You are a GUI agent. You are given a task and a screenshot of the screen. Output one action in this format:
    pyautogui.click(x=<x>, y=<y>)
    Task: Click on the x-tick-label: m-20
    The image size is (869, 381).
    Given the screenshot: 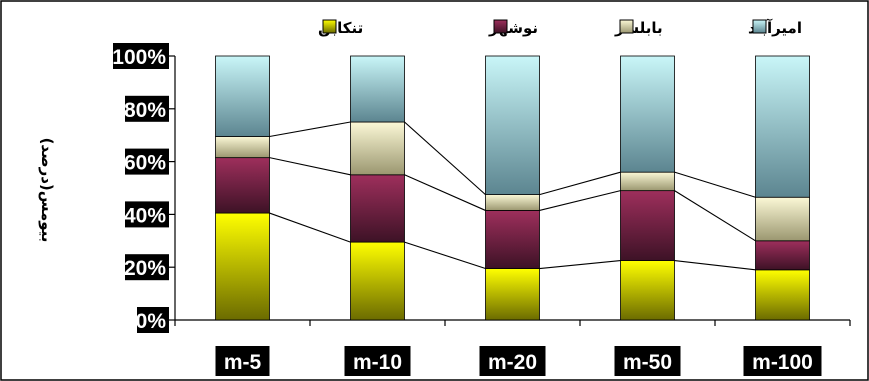 What is the action you would take?
    pyautogui.click(x=512, y=362)
    